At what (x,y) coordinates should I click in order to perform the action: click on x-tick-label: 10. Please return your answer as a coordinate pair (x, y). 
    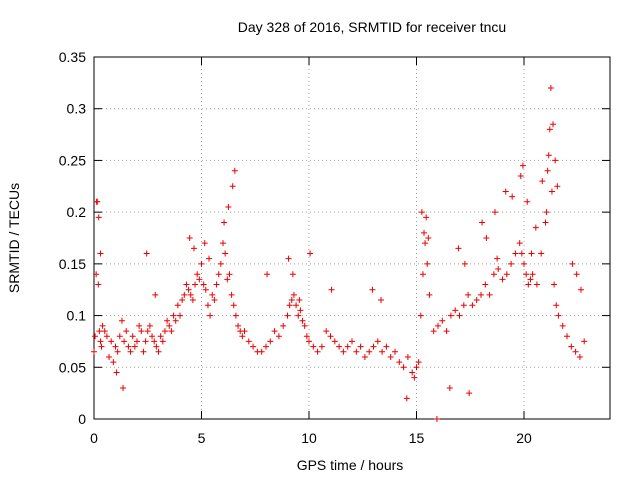
    Looking at the image, I should click on (309, 438).